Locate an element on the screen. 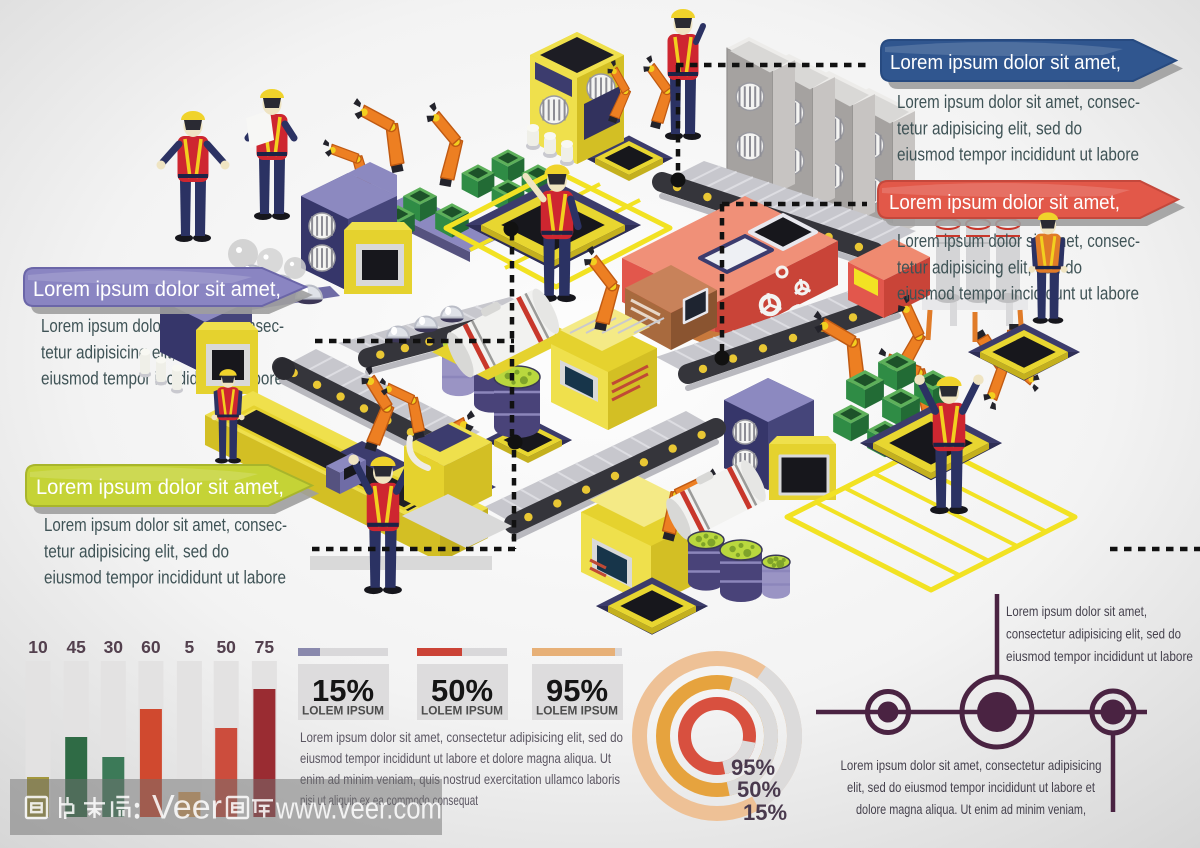 This screenshot has height=848, width=1200. svg-text: 75 is located at coordinates (265, 647).